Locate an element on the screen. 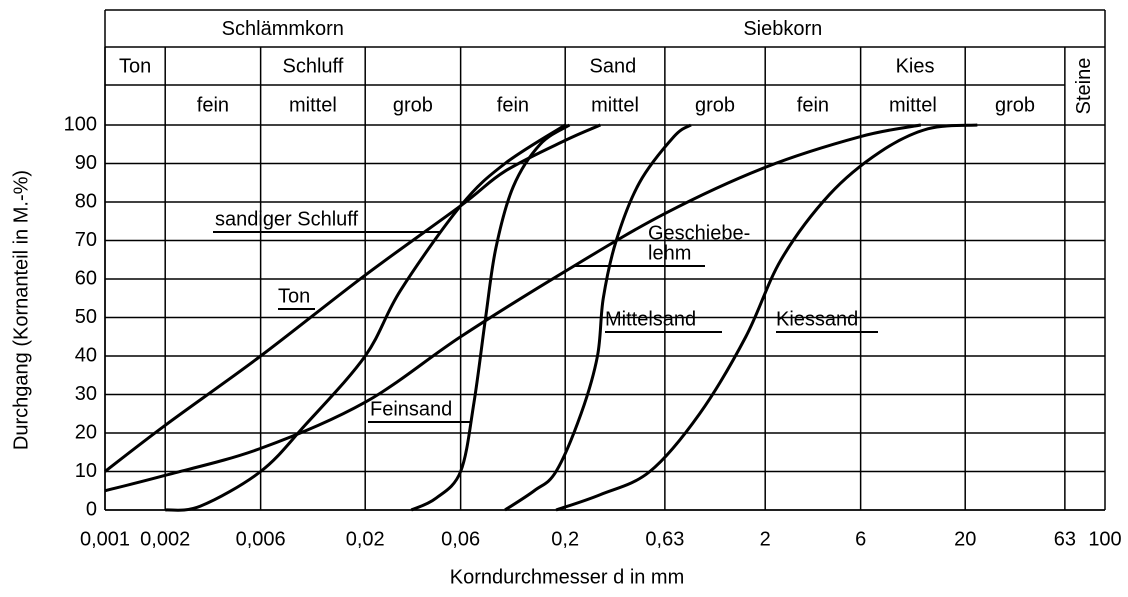 The width and height of the screenshot is (1128, 597). x-tick-label: 6 is located at coordinates (860, 539).